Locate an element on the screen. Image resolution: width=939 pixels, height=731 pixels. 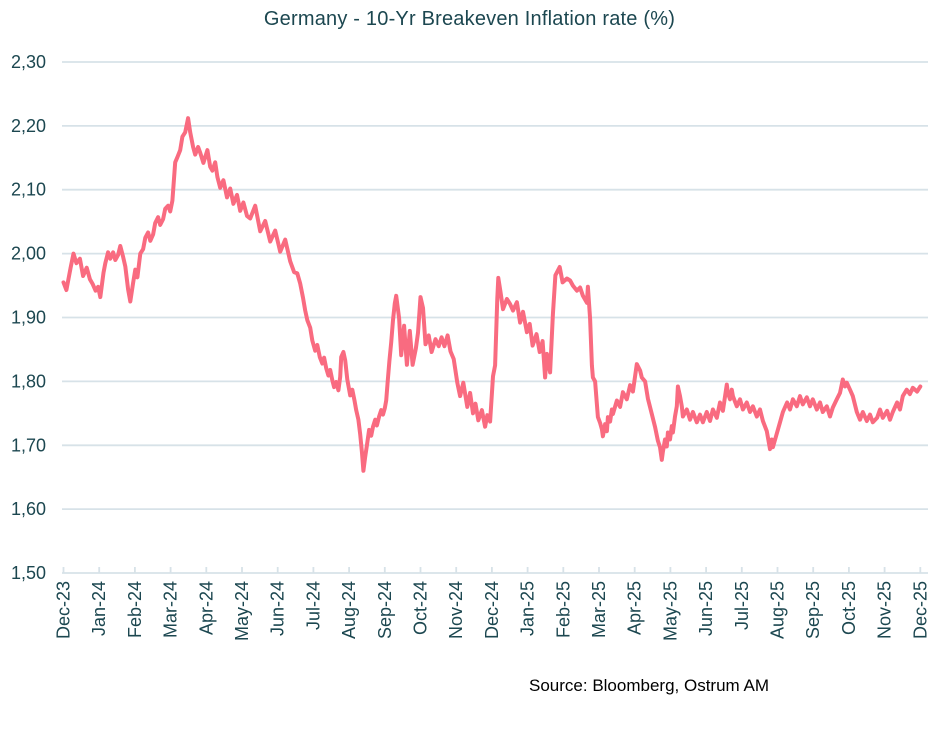
x-axis-label: Nov-25 is located at coordinates (885, 610).